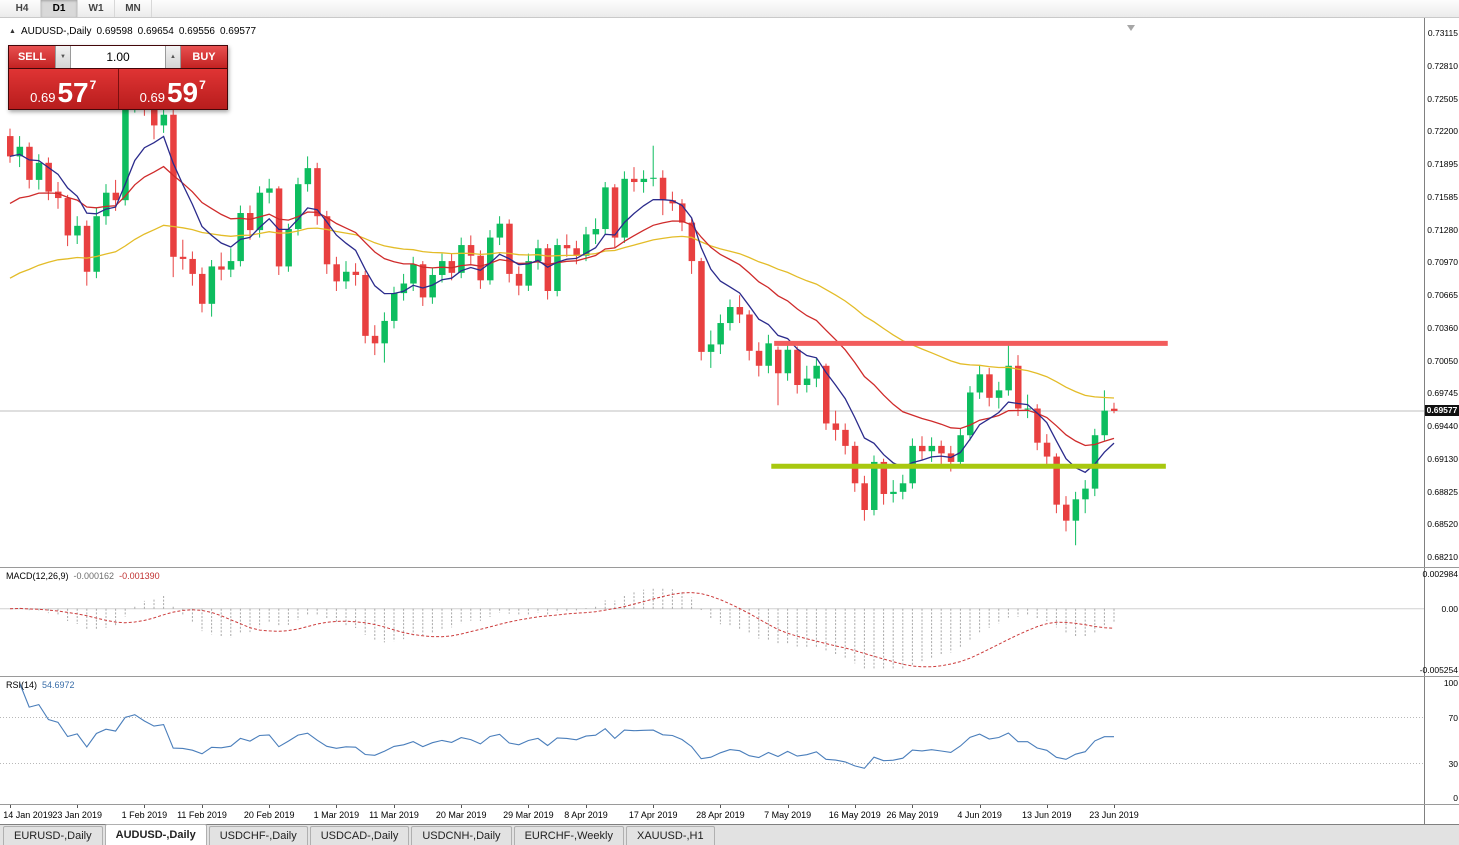  I want to click on macd-name: MACD(12,26,9), so click(37, 576).